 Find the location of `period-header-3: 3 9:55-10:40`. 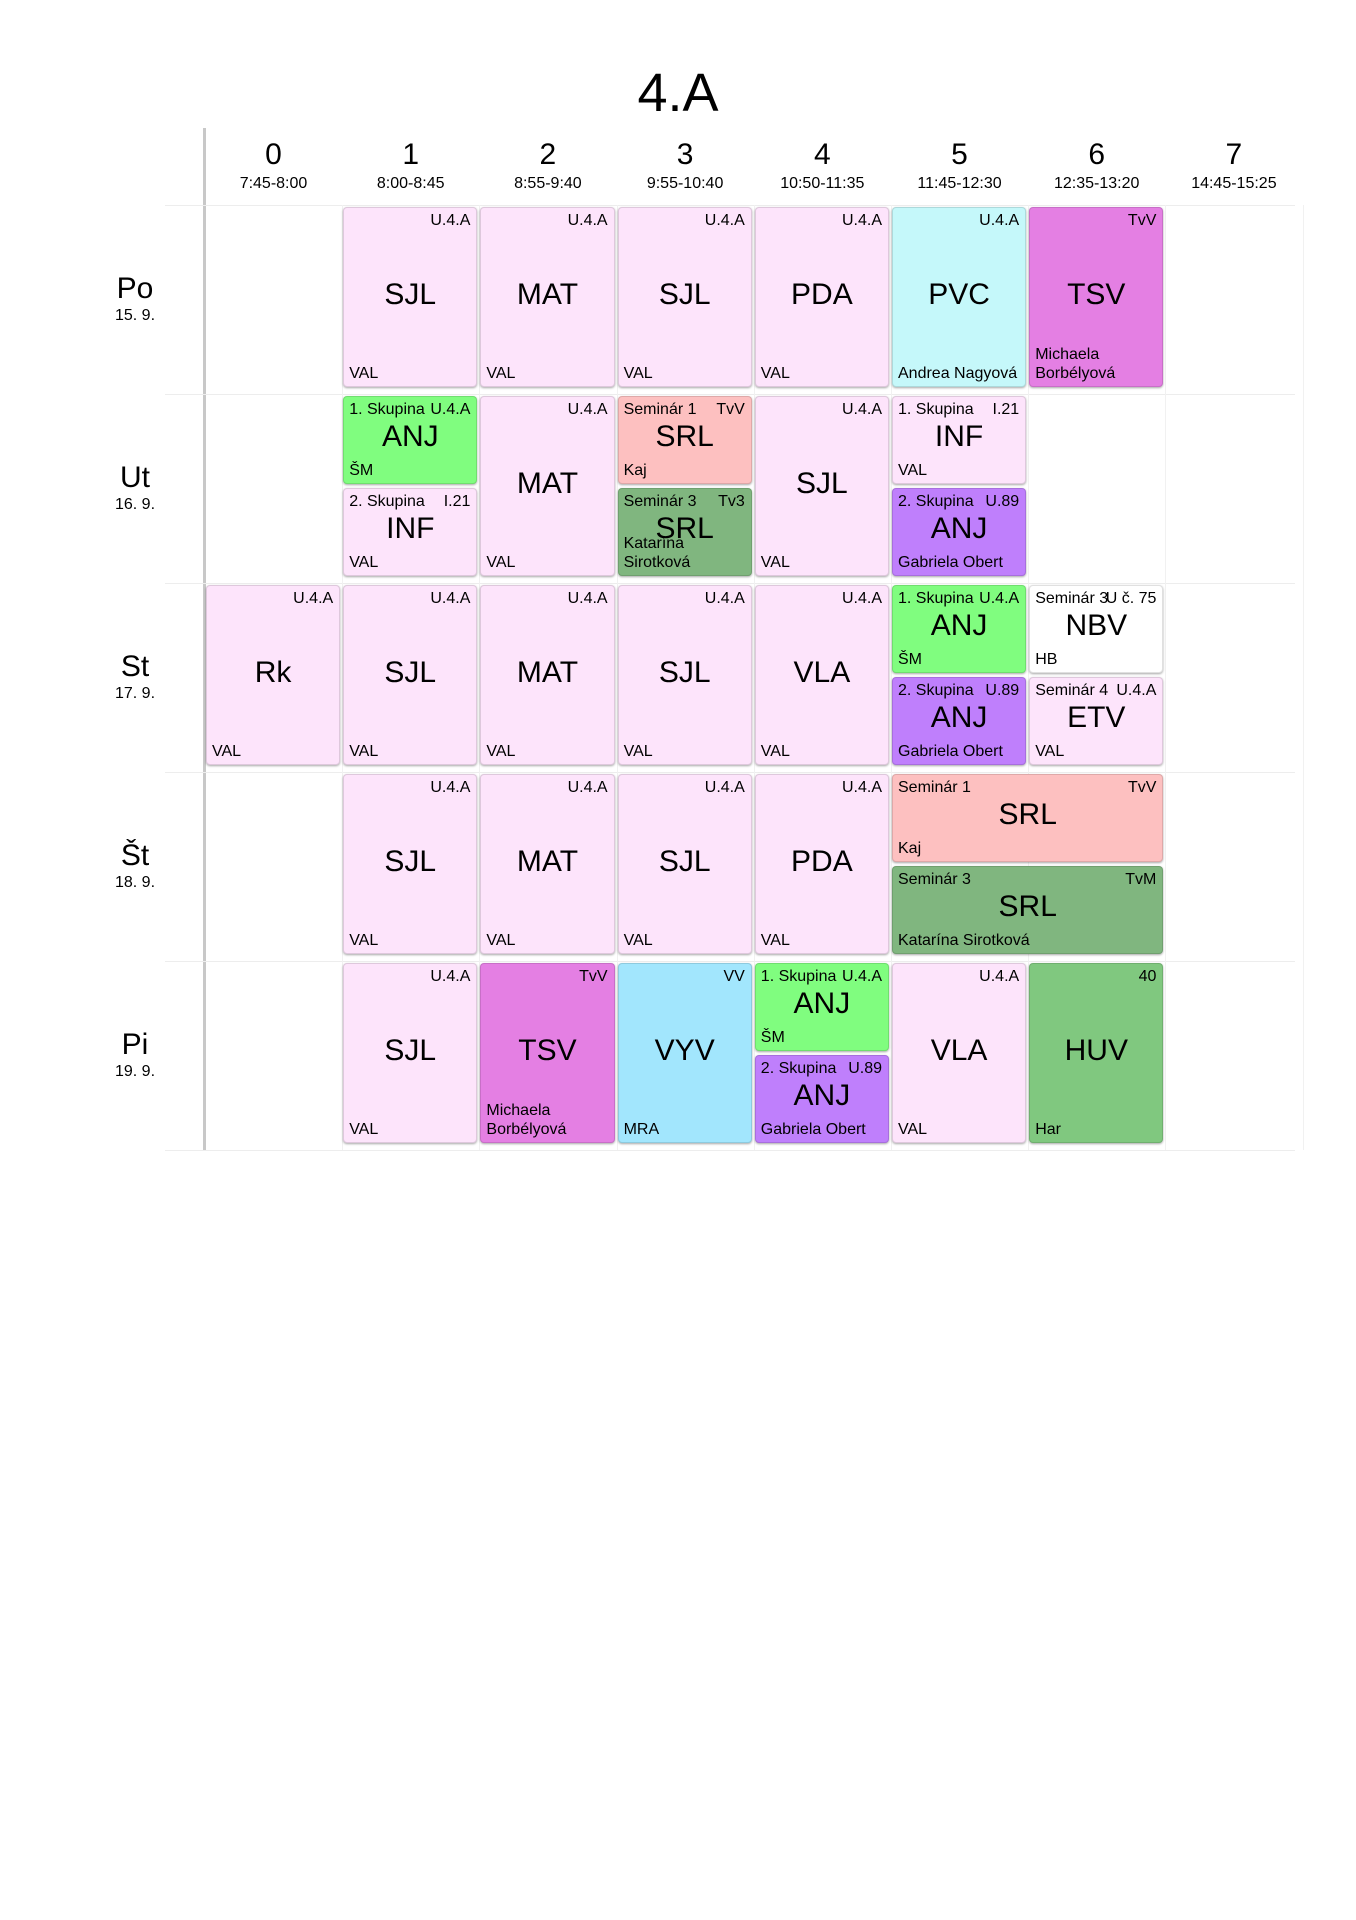

period-header-3: 3 9:55-10:40 is located at coordinates (685, 166).